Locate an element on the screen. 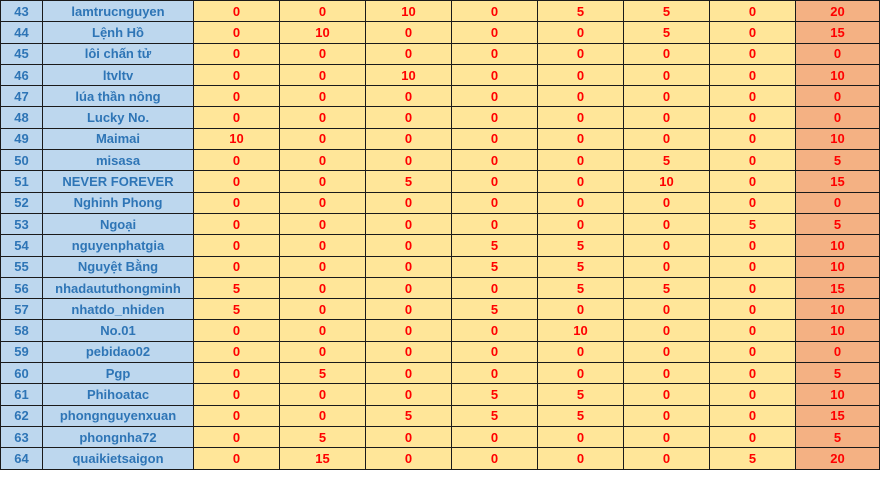 The image size is (889, 491). total-cell: 20 is located at coordinates (837, 458).